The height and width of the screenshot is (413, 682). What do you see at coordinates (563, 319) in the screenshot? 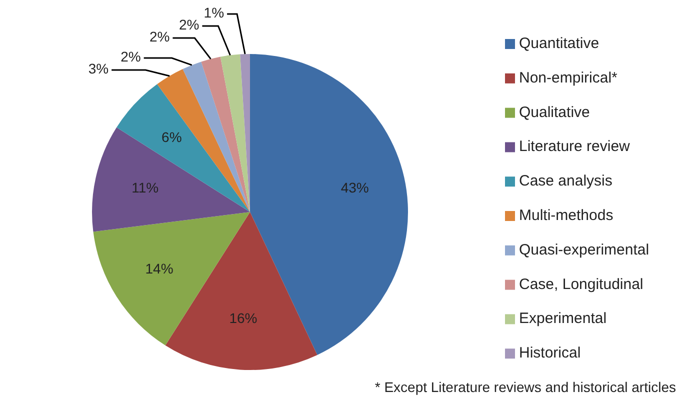
I see `legend-label: Experimental` at bounding box center [563, 319].